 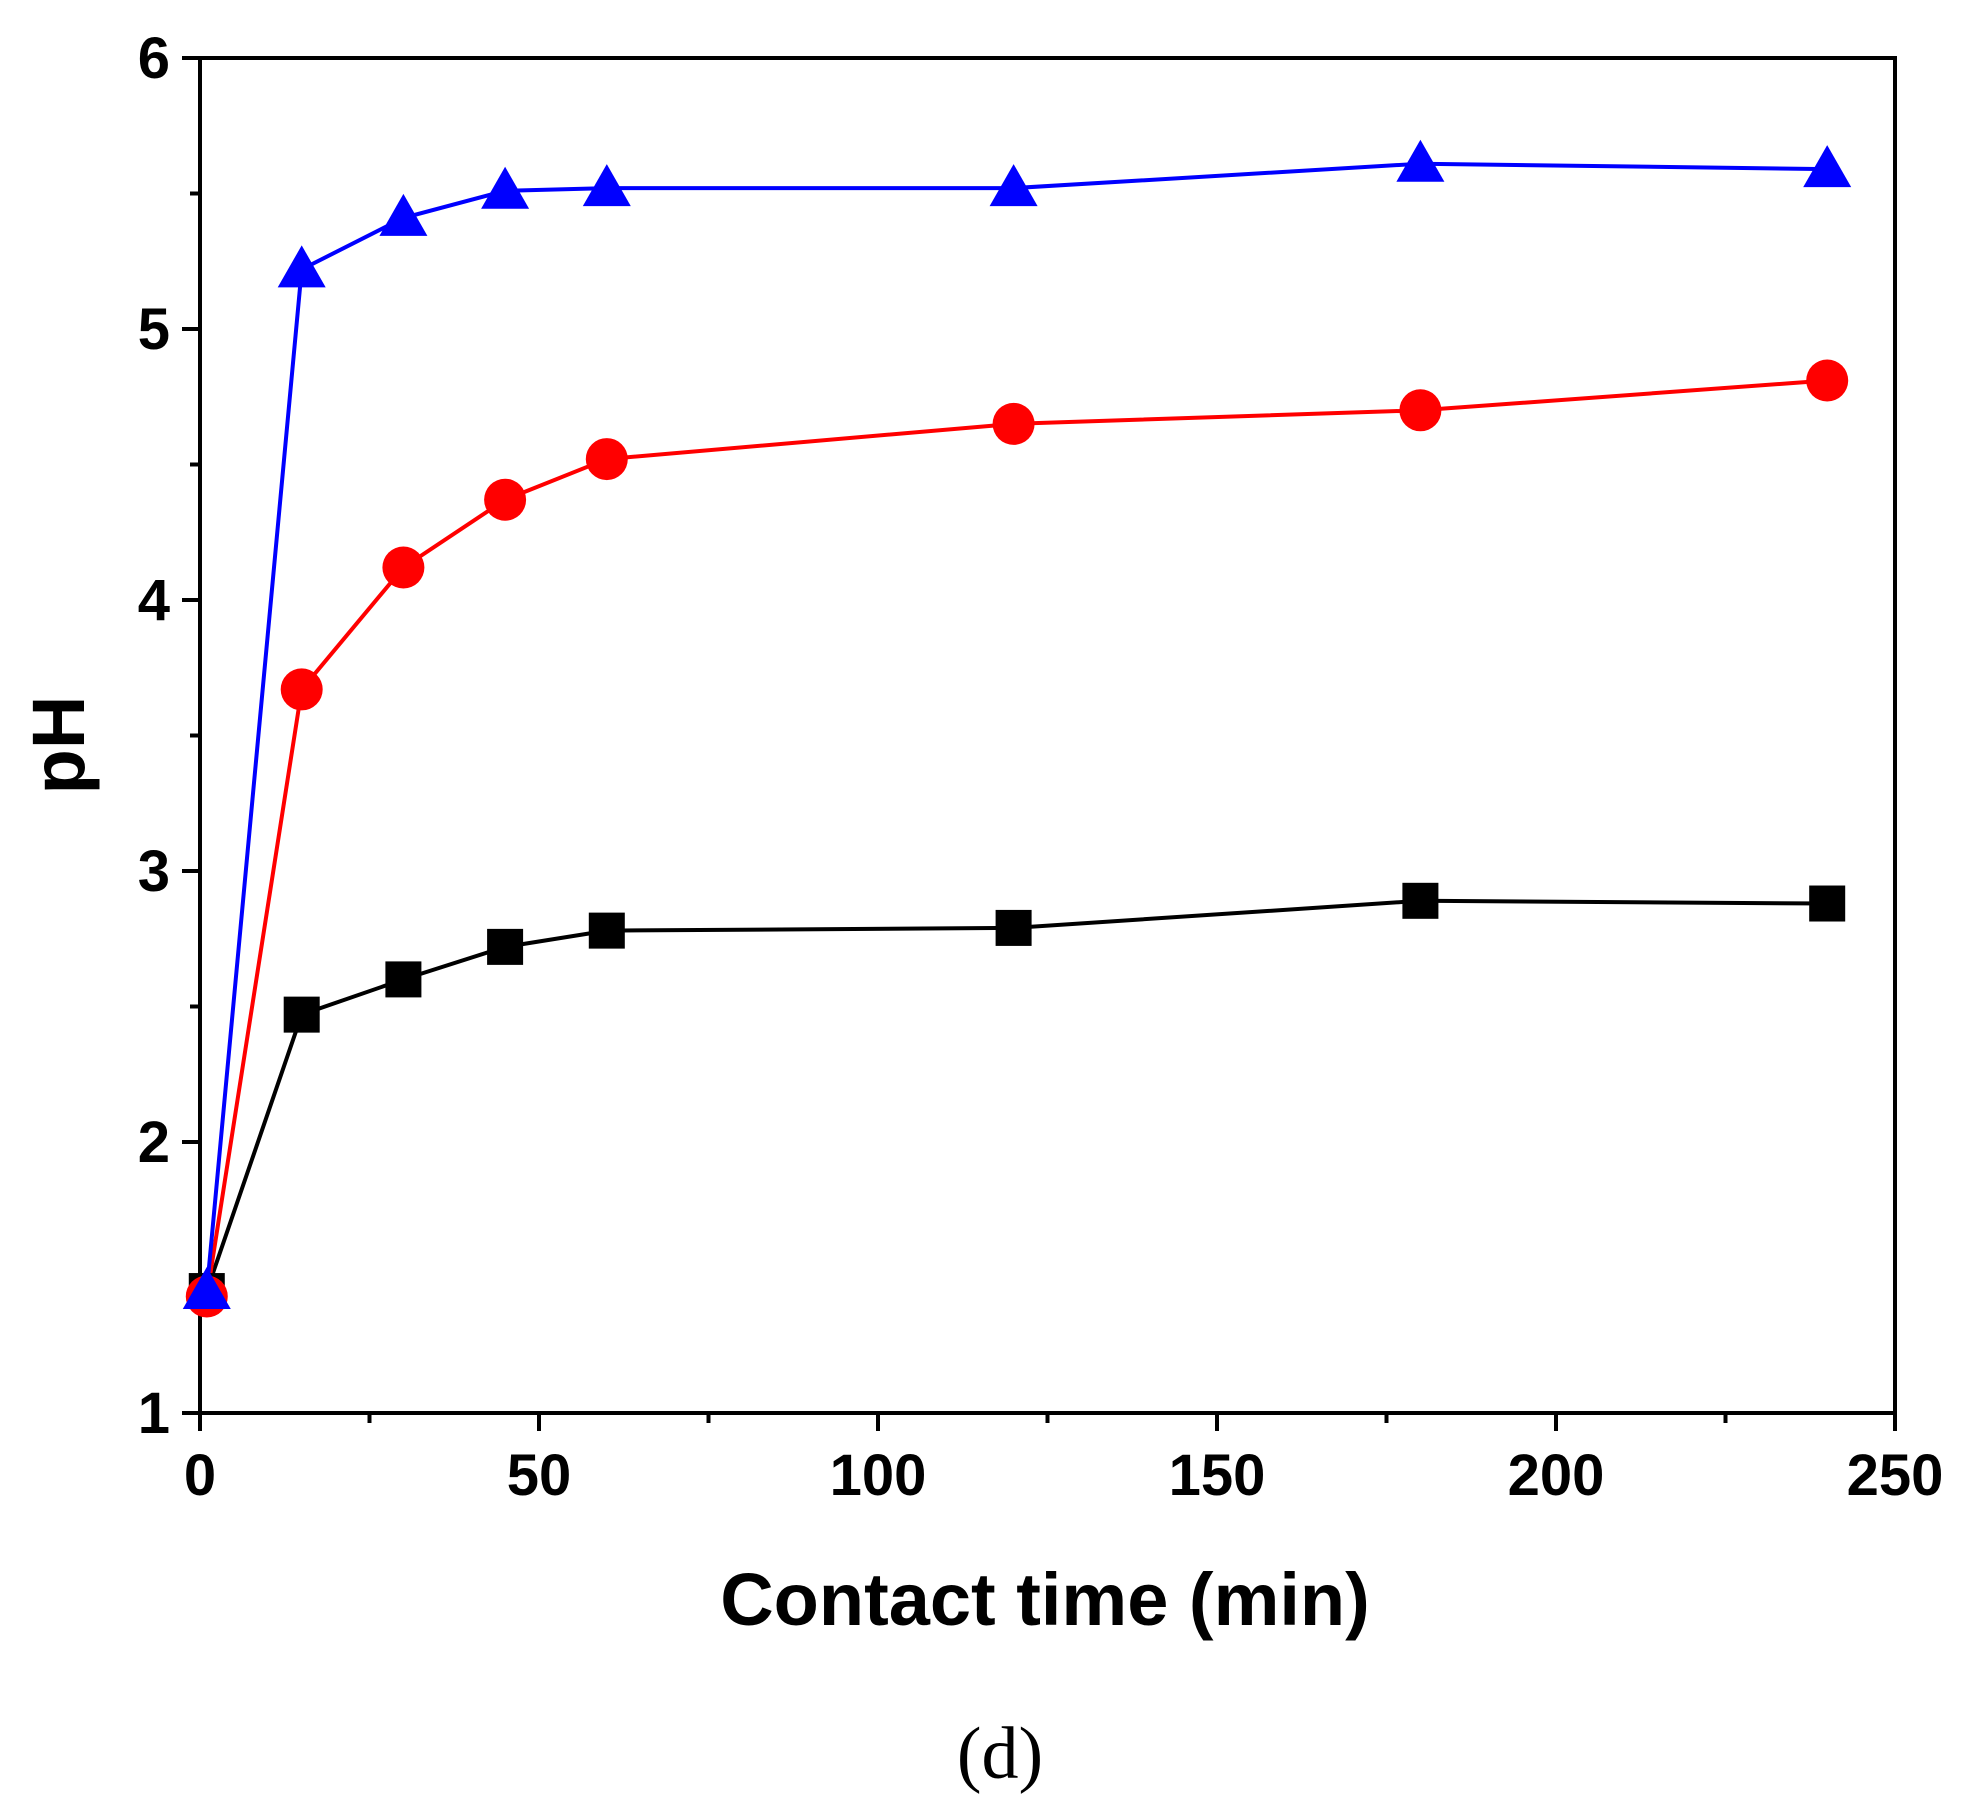 I want to click on x-tick-label: 150, so click(x=1217, y=1475).